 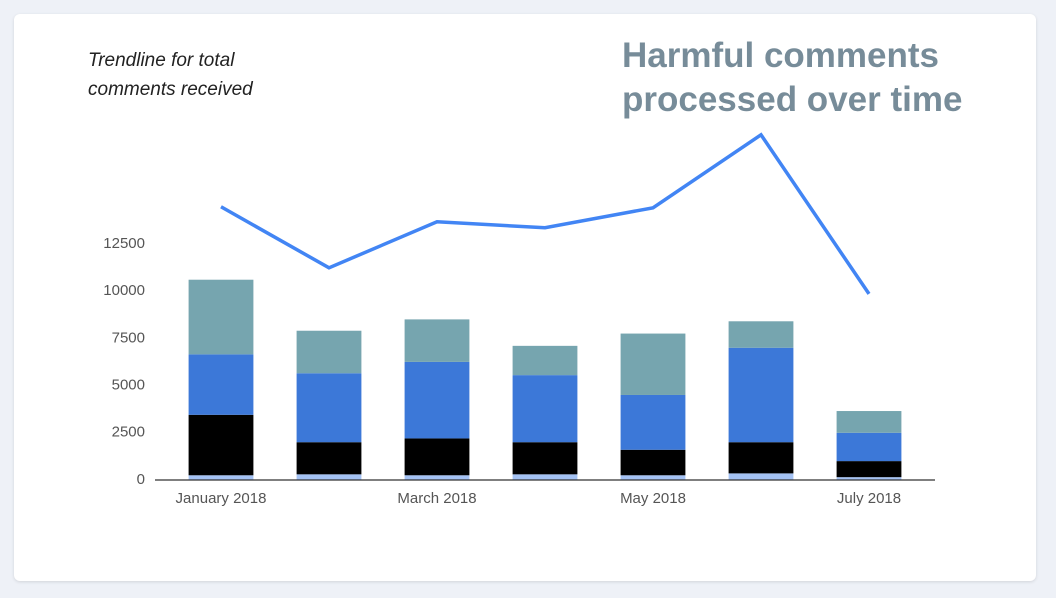 I want to click on y-tick-label: 10000, so click(x=124, y=290).